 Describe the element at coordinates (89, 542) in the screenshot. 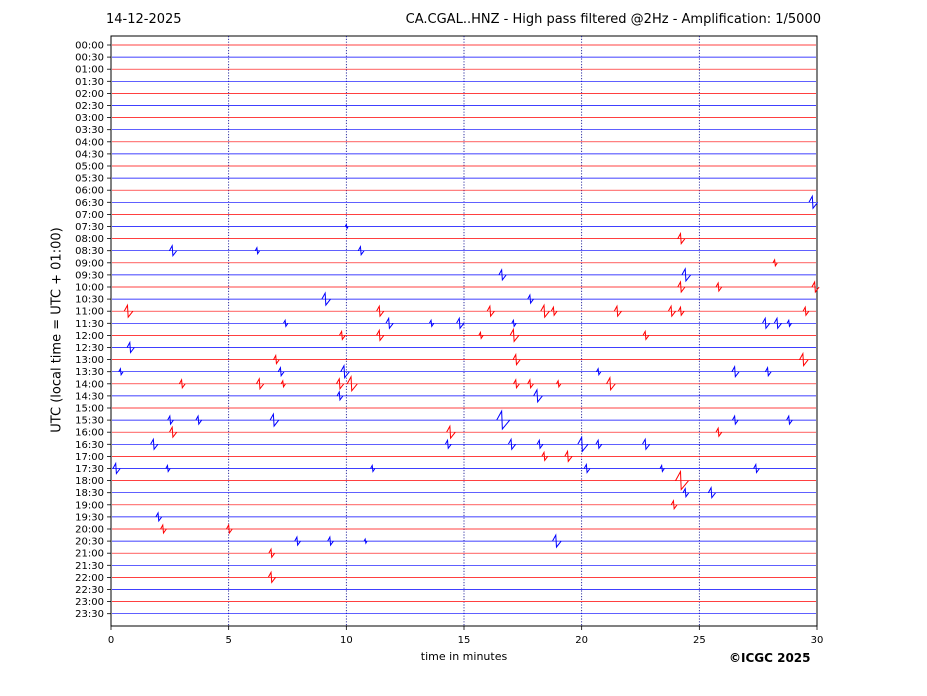

I see `y-tick-label: 20:30` at that location.